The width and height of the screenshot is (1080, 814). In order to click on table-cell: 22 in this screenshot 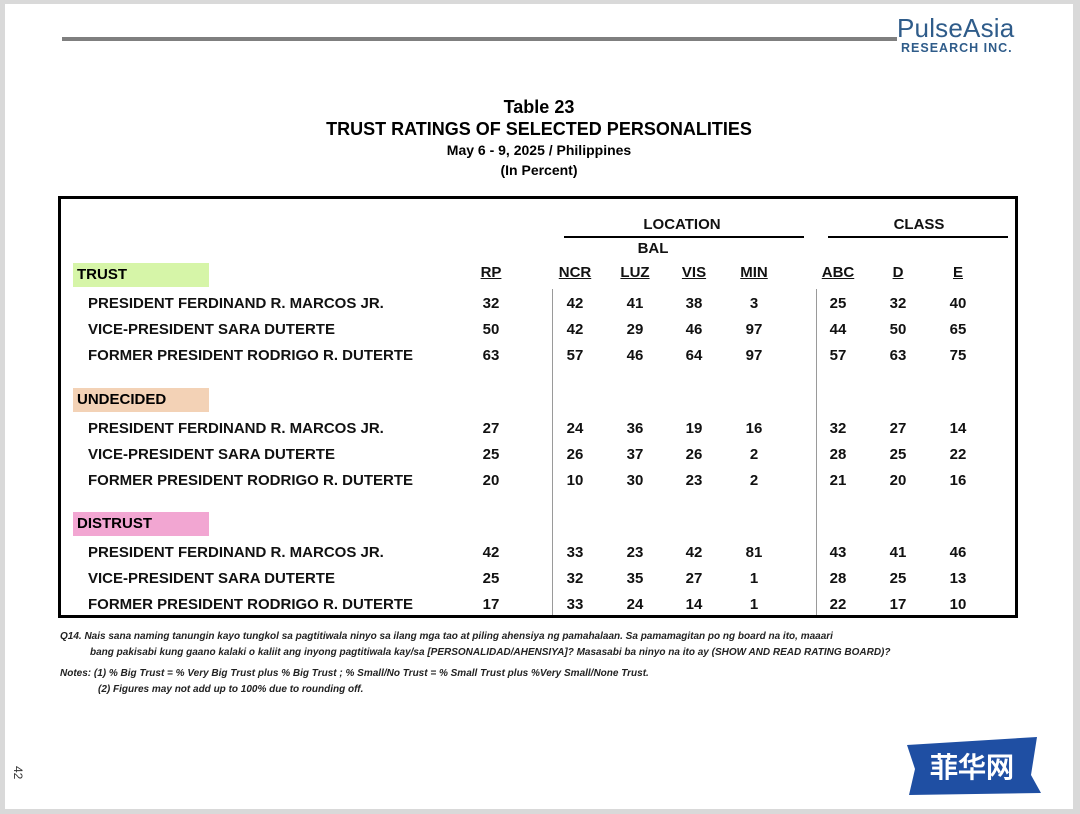, I will do `click(838, 604)`.